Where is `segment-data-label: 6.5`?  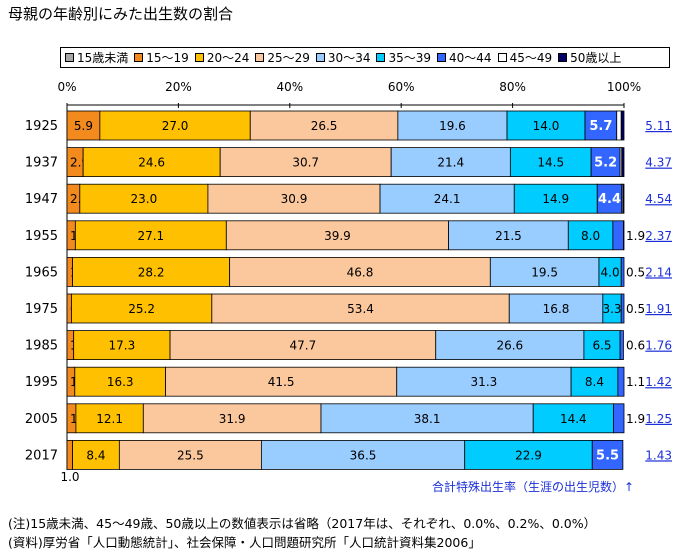
segment-data-label: 6.5 is located at coordinates (601, 346).